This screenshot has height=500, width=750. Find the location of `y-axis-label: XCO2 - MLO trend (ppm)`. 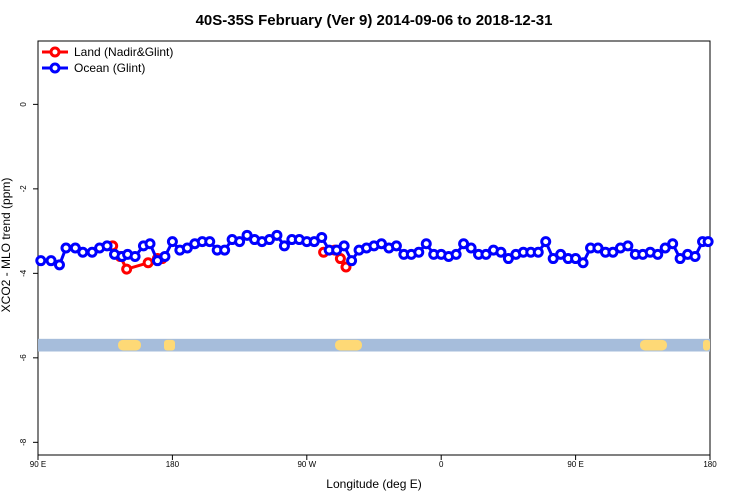

y-axis-label: XCO2 - MLO trend (ppm) is located at coordinates (6, 245).